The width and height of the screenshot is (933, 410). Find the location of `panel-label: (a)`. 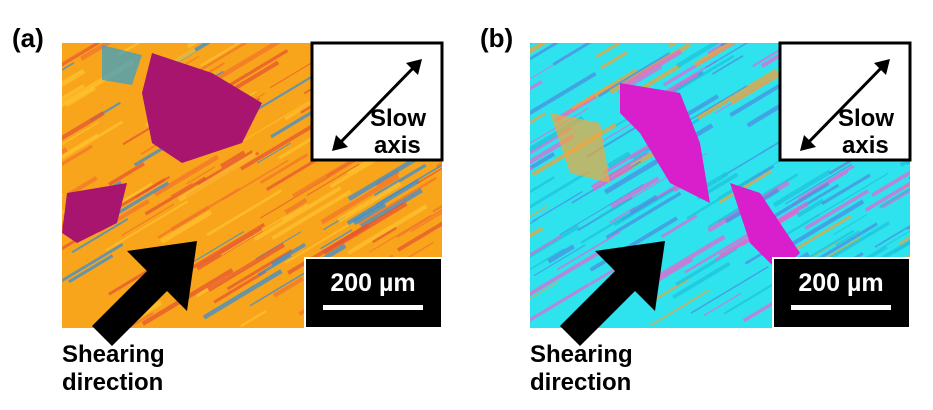

panel-label: (a) is located at coordinates (28, 38).